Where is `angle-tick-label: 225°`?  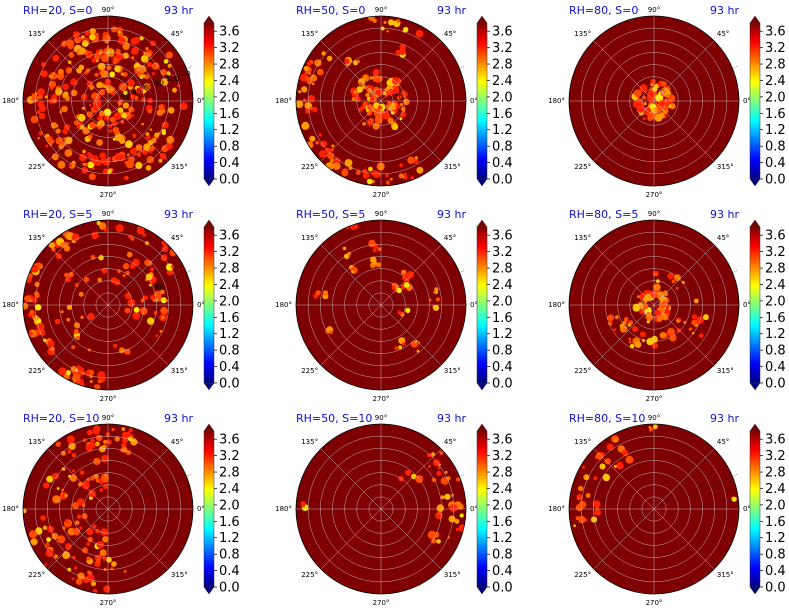 angle-tick-label: 225° is located at coordinates (36, 371).